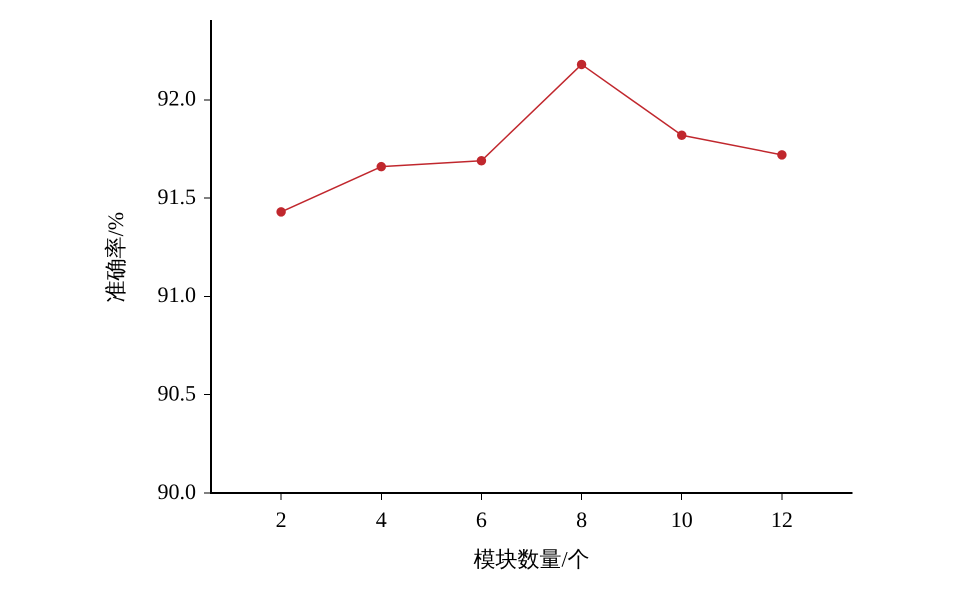 Image resolution: width=958 pixels, height=592 pixels. I want to click on y-tick-label: 90.5, so click(177, 393).